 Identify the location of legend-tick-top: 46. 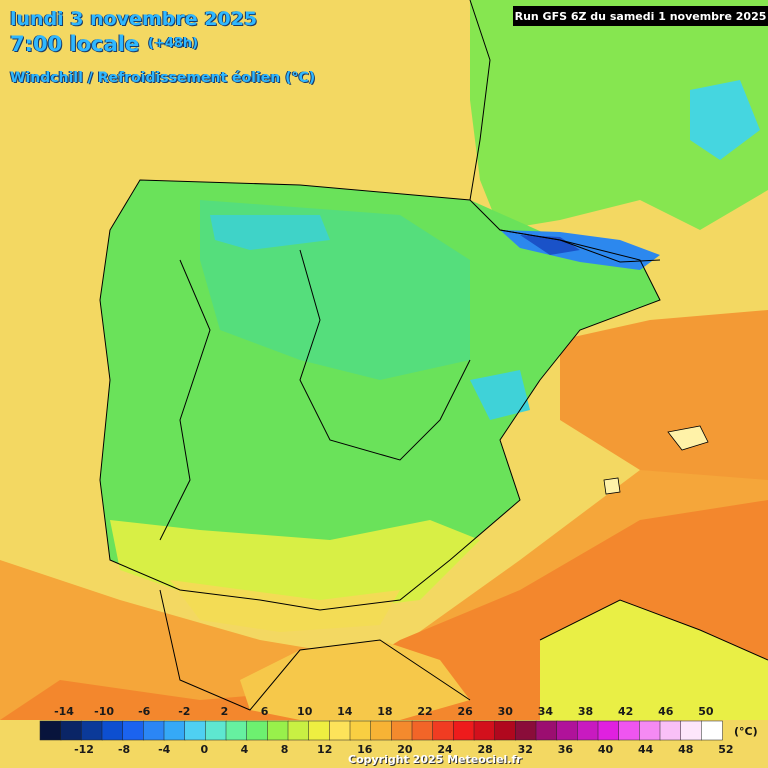
(666, 711).